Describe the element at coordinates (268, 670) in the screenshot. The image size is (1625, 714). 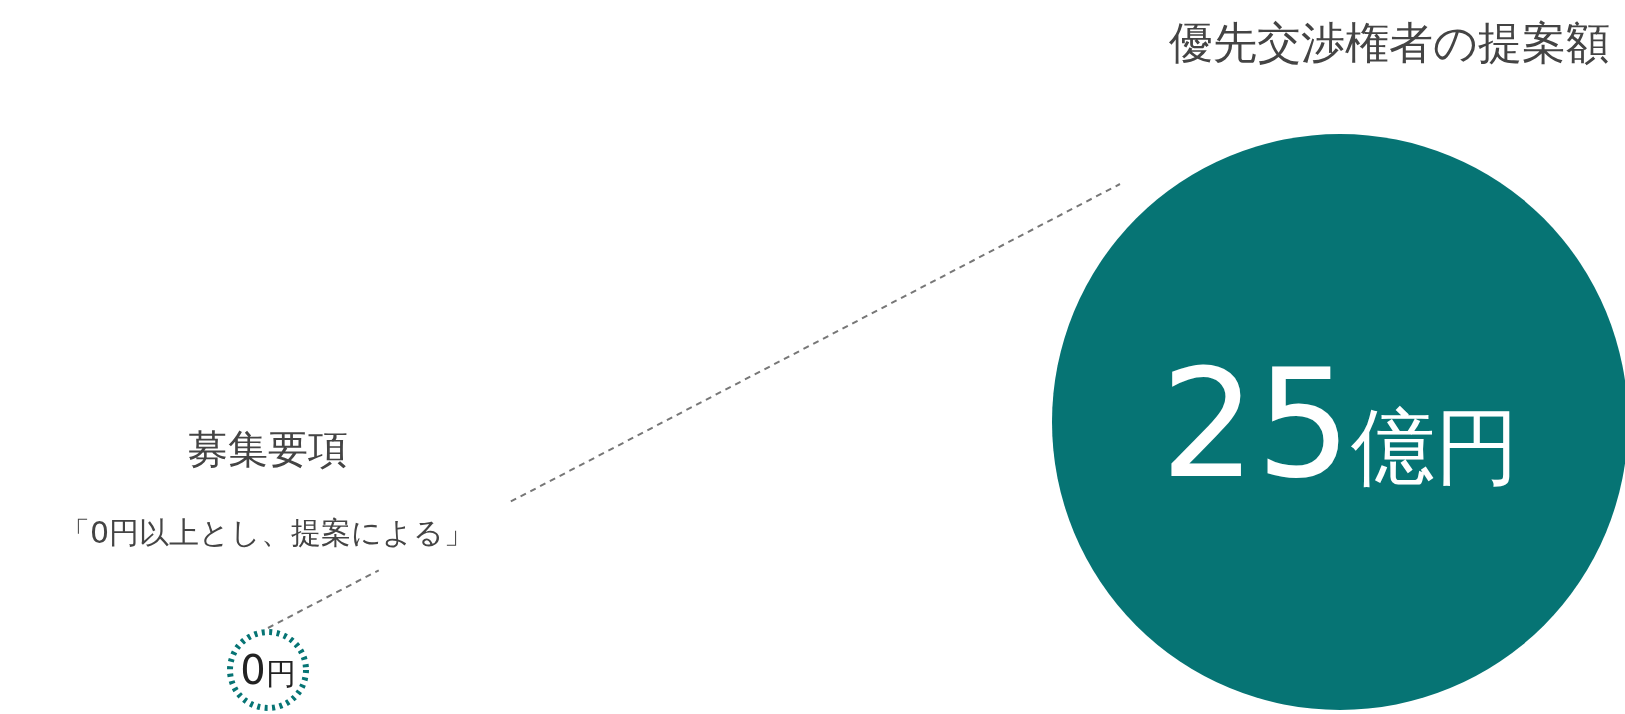
I see `data-label: 0円` at that location.